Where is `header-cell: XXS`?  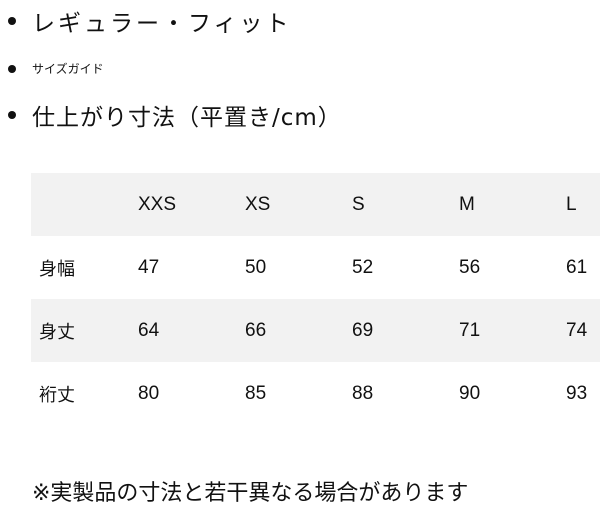 header-cell: XXS is located at coordinates (191, 204).